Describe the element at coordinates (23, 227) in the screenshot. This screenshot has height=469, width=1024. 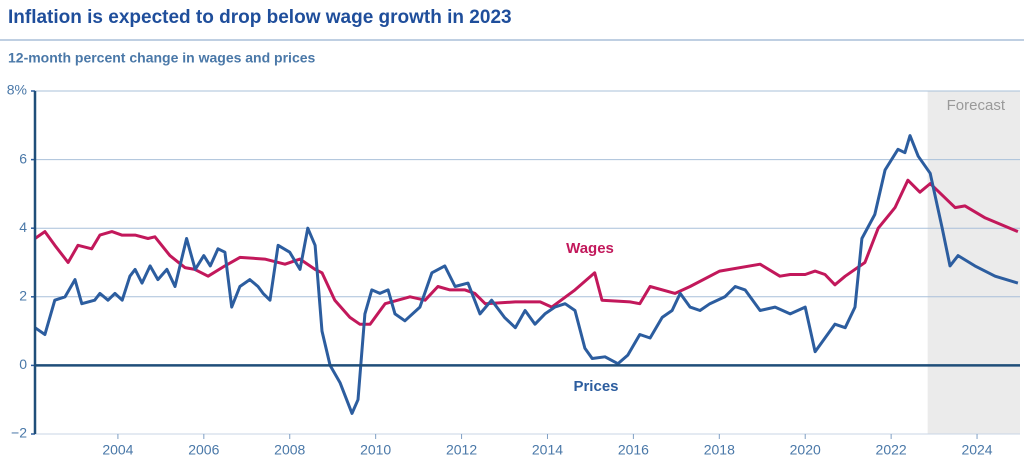
I see `y-tick-label: 4` at that location.